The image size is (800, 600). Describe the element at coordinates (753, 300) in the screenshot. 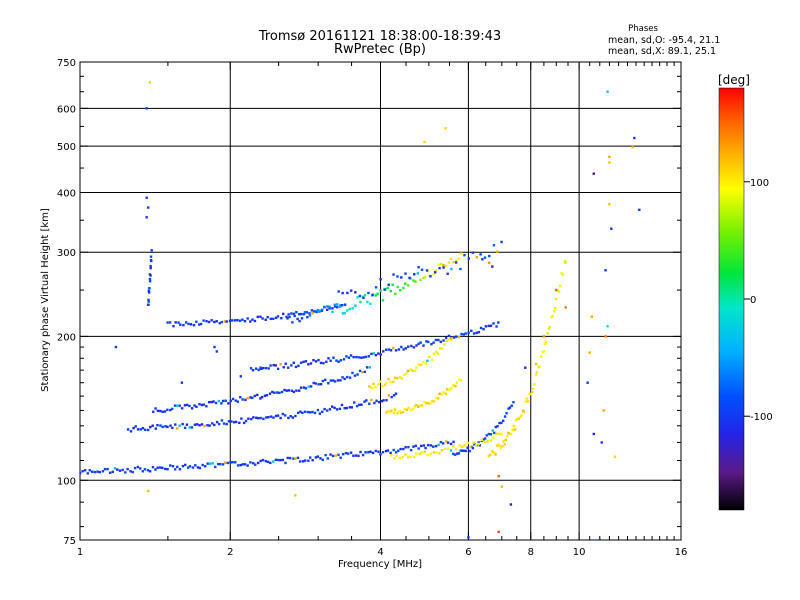

I see `colorbar-tick-label: 0` at that location.